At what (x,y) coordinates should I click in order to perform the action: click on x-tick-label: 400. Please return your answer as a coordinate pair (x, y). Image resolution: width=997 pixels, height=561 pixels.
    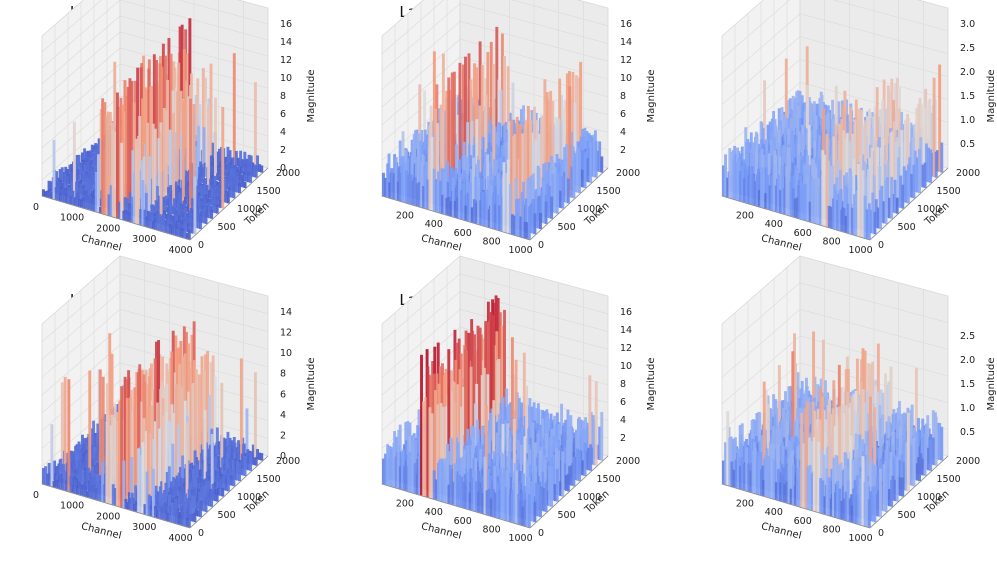
    Looking at the image, I should click on (774, 224).